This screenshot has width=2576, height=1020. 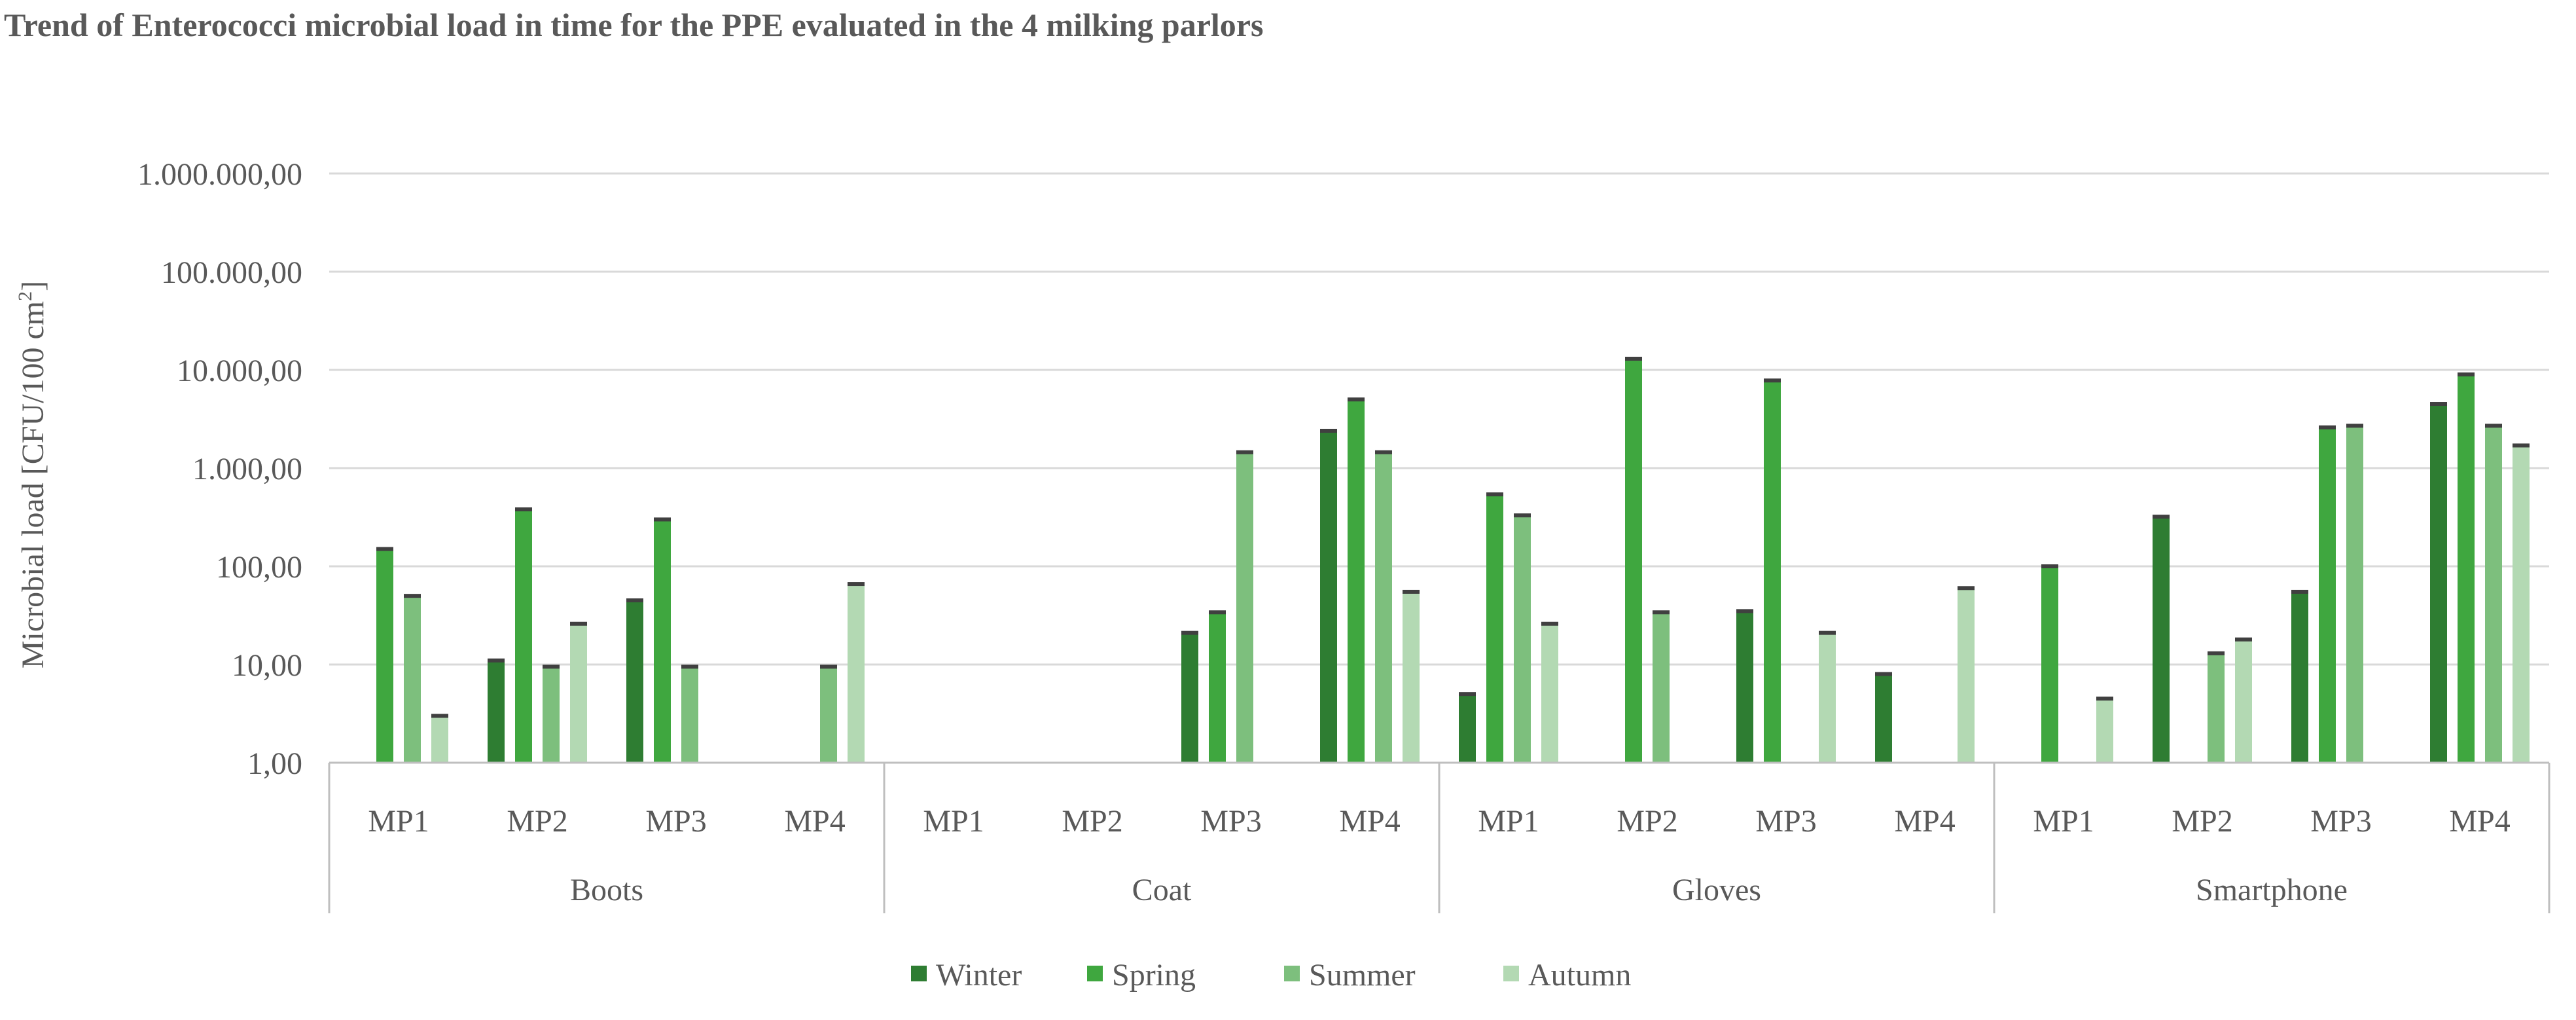 What do you see at coordinates (274, 763) in the screenshot?
I see `y-tick-label: 1,00` at bounding box center [274, 763].